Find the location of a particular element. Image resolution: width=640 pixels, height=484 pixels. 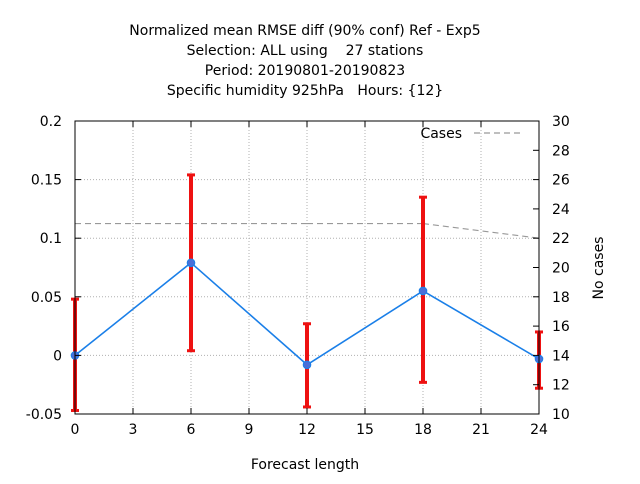

x-tick-label: 12 is located at coordinates (307, 430).